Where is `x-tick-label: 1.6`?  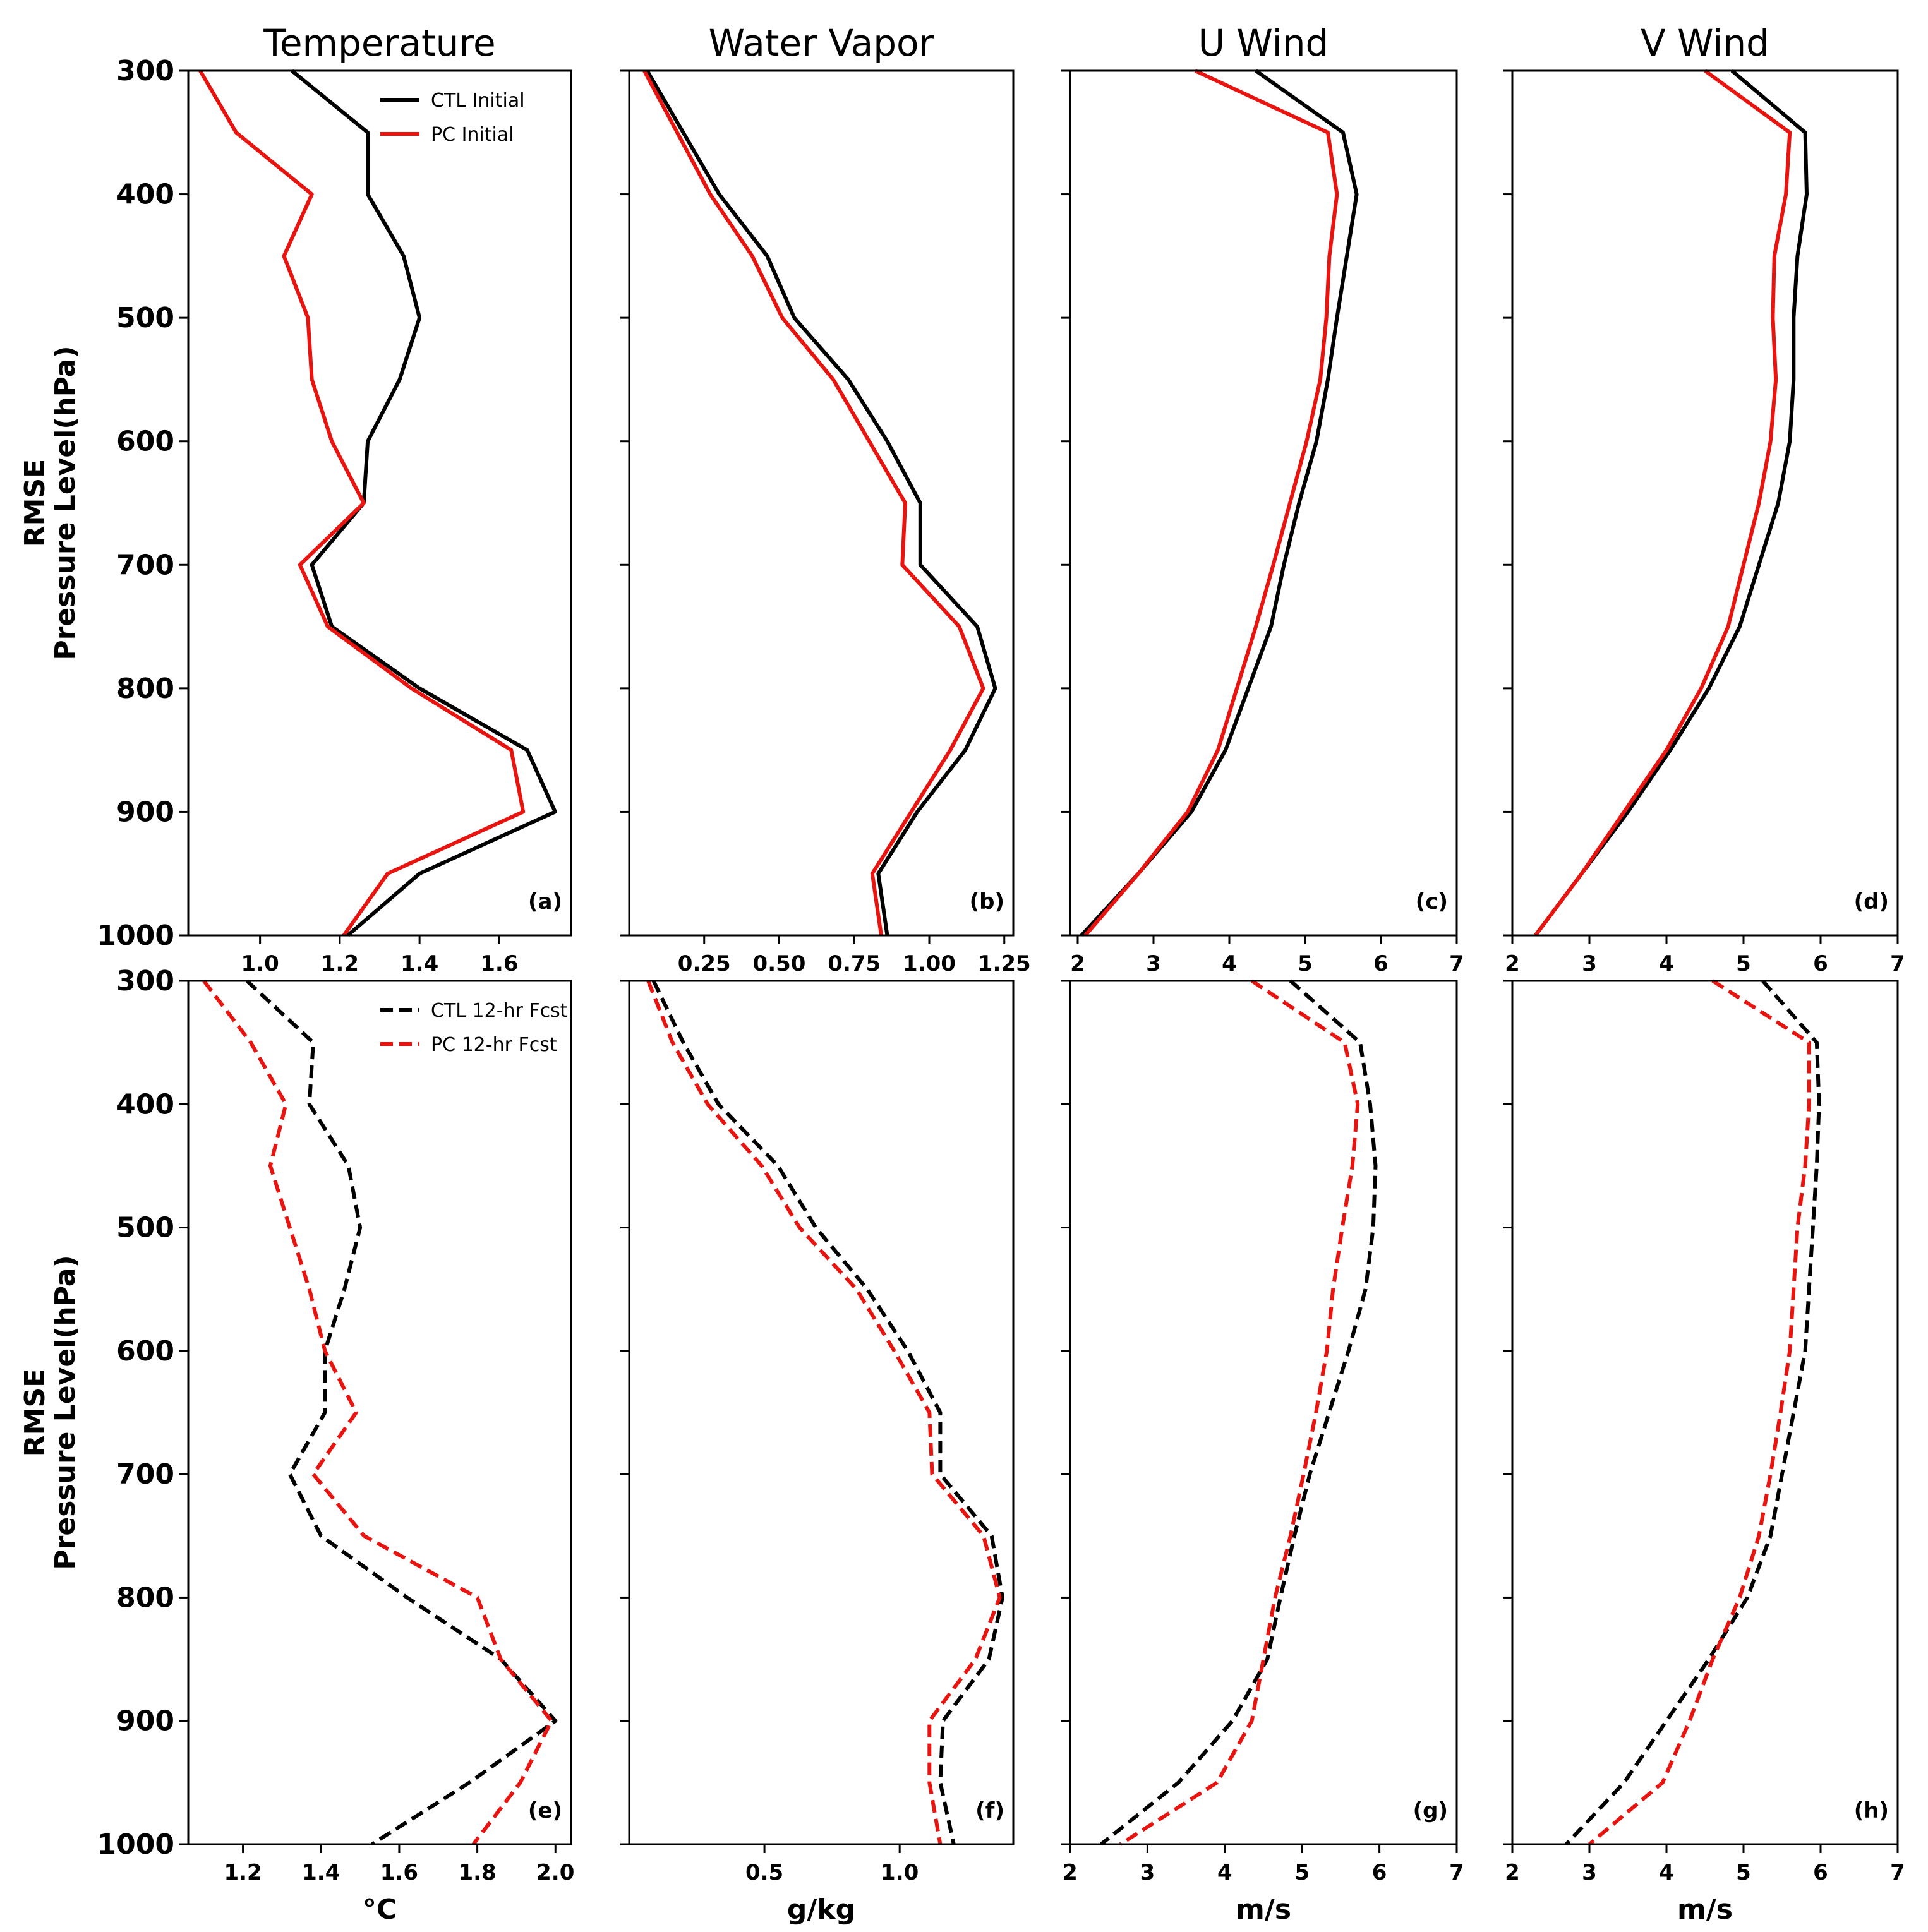
x-tick-label: 1.6 is located at coordinates (499, 963).